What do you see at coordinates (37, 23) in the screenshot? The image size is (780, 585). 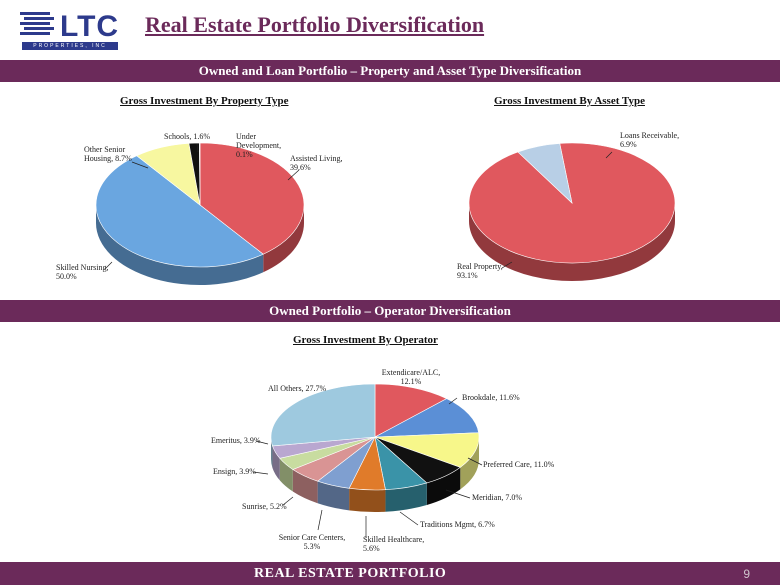 I see `globe-stripes-icon` at bounding box center [37, 23].